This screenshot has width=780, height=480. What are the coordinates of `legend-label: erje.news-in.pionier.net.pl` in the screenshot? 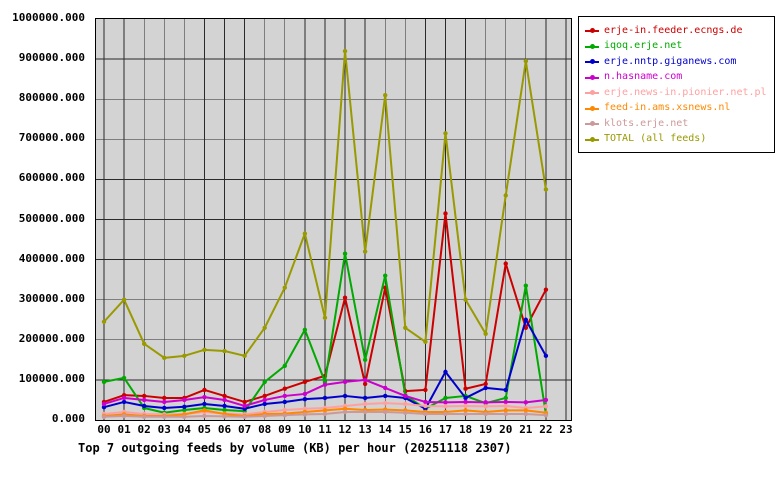 It's located at (685, 92).